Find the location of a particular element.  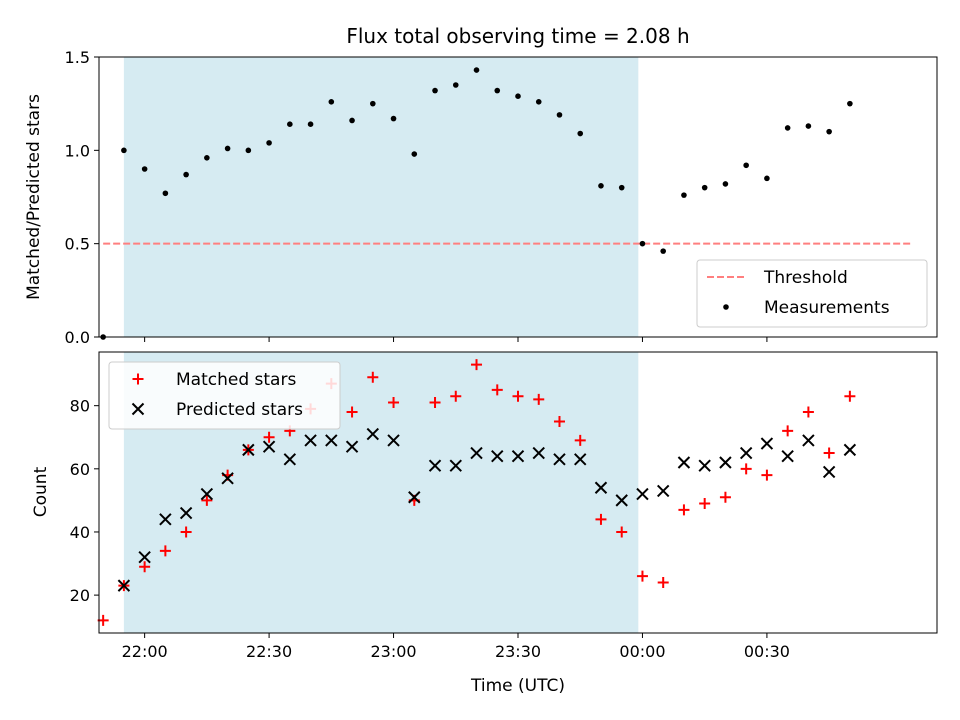

legend-label: Threshold is located at coordinates (805, 278).